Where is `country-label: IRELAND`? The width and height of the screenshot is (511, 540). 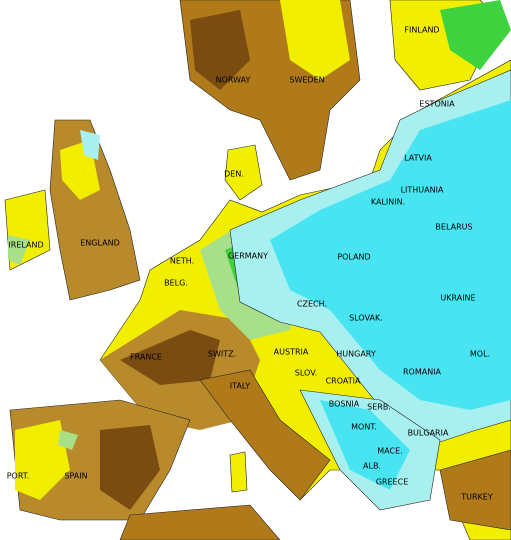 country-label: IRELAND is located at coordinates (25, 245).